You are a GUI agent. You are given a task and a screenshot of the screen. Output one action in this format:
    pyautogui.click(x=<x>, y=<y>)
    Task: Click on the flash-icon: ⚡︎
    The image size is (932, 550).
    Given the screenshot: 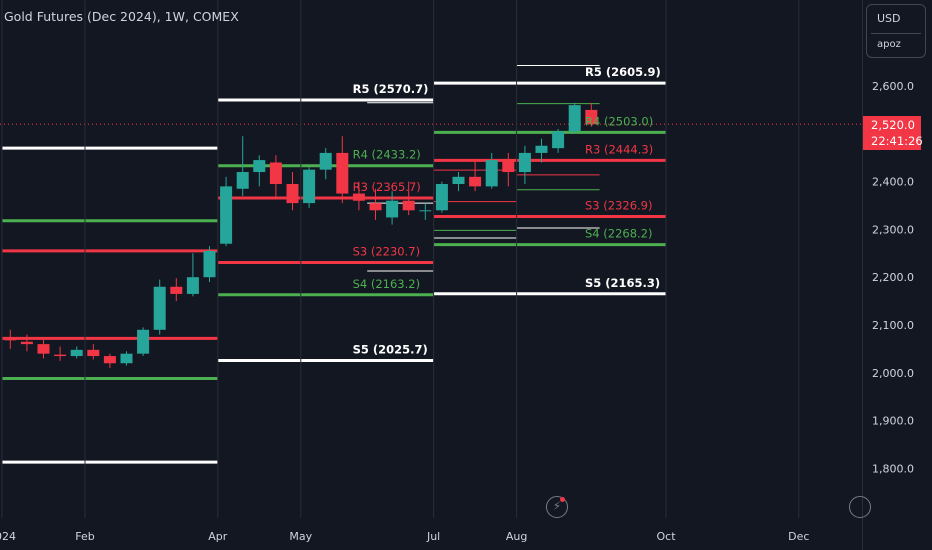 What is the action you would take?
    pyautogui.click(x=557, y=507)
    